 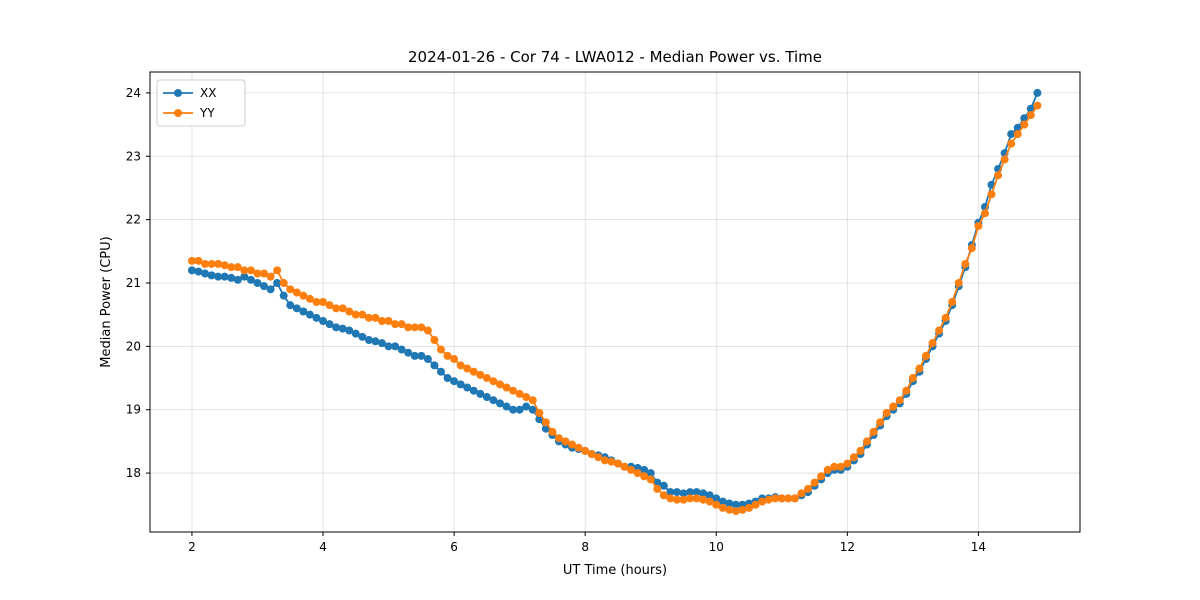 What do you see at coordinates (716, 547) in the screenshot?
I see `x-tick-label: 10` at bounding box center [716, 547].